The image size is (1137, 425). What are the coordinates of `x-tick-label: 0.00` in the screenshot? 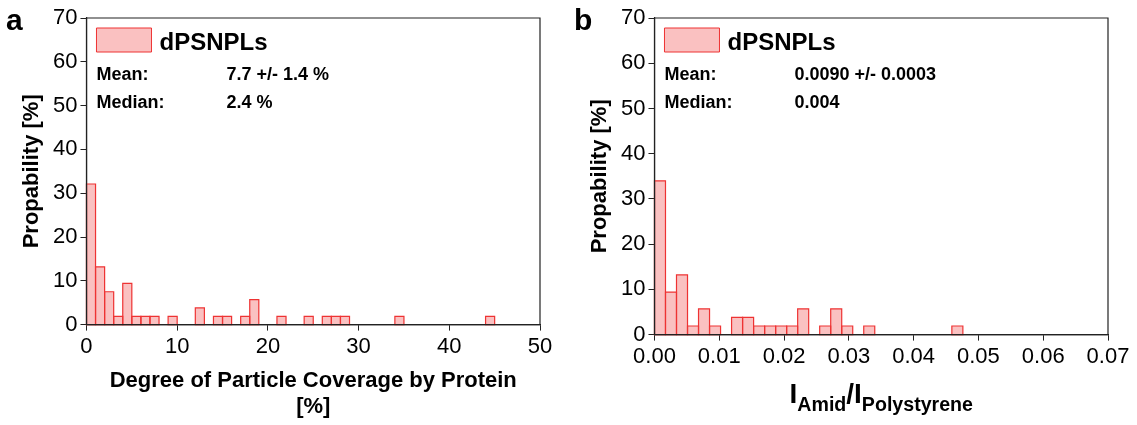 It's located at (654, 355).